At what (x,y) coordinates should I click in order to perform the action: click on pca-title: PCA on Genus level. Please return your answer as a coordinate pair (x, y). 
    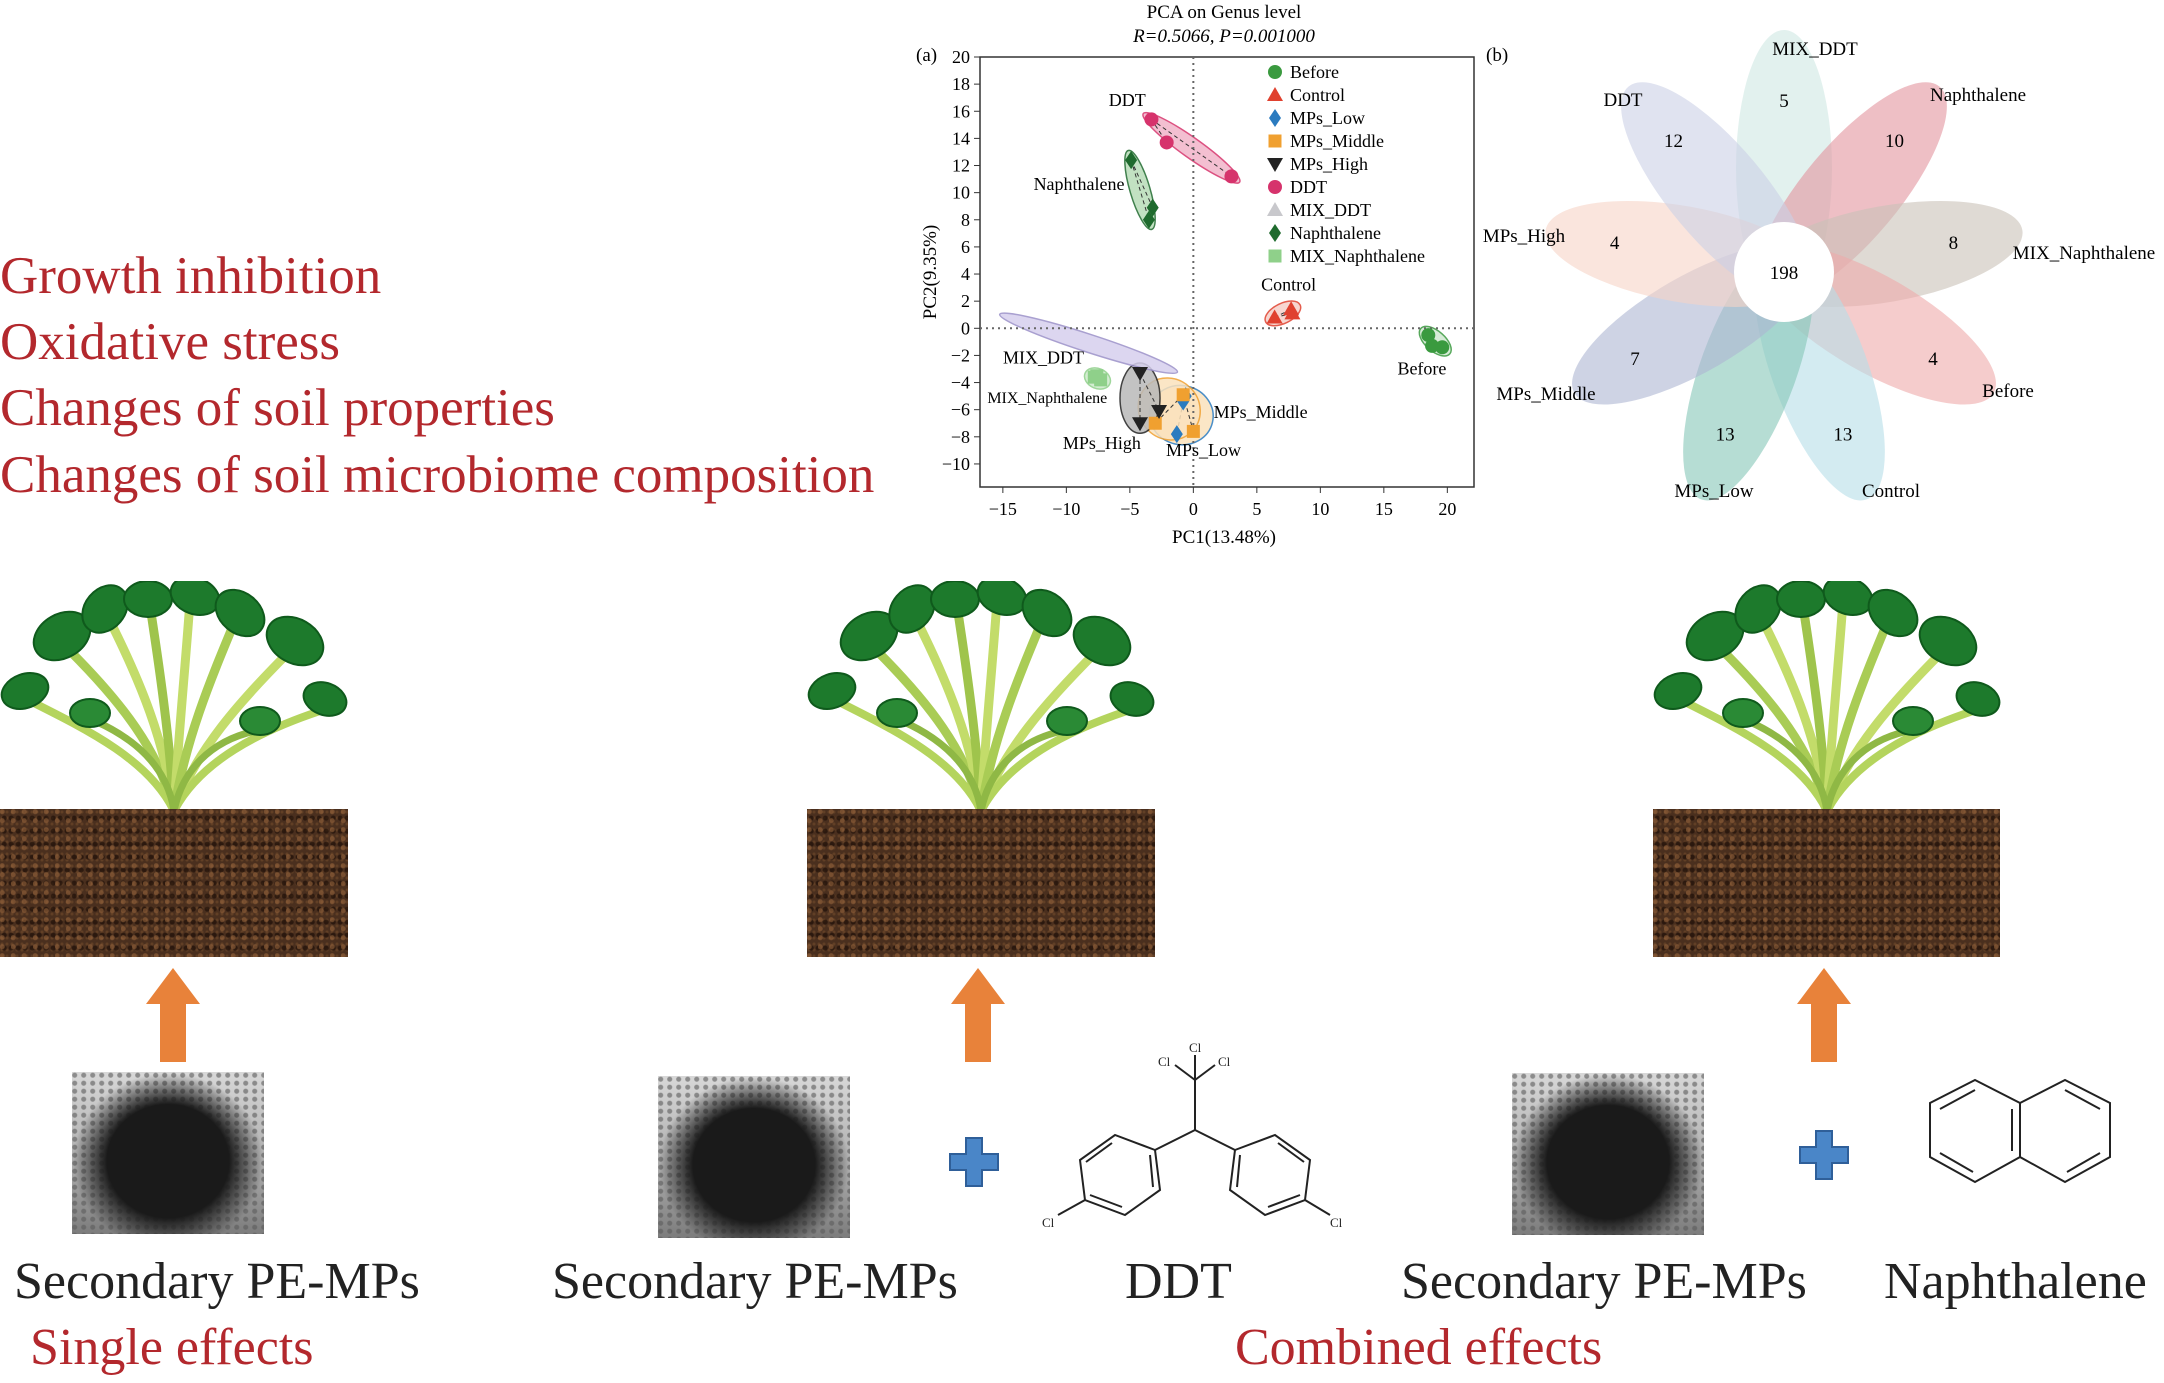
    Looking at the image, I should click on (1224, 12).